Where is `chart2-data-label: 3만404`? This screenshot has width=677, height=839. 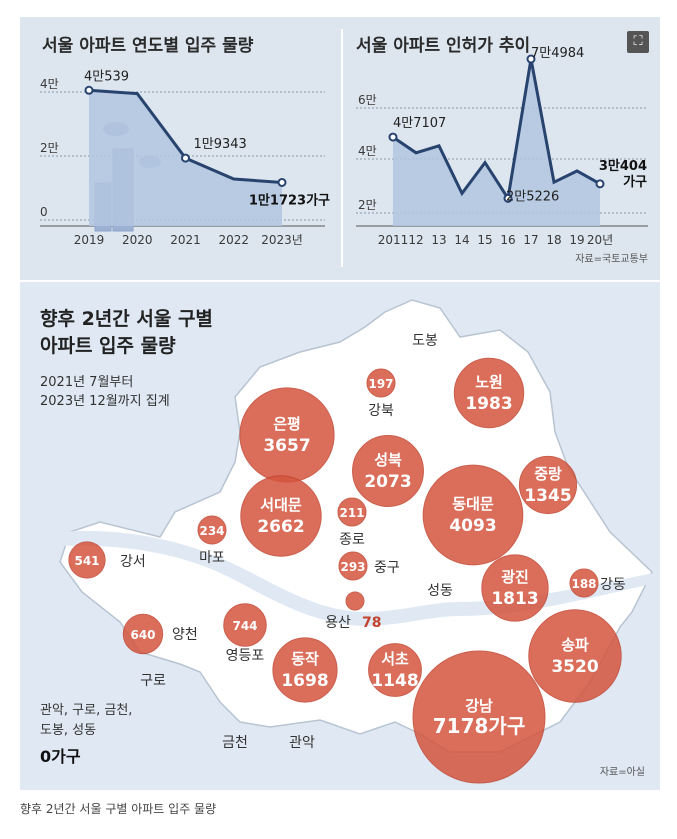
chart2-data-label: 3만404 is located at coordinates (623, 166).